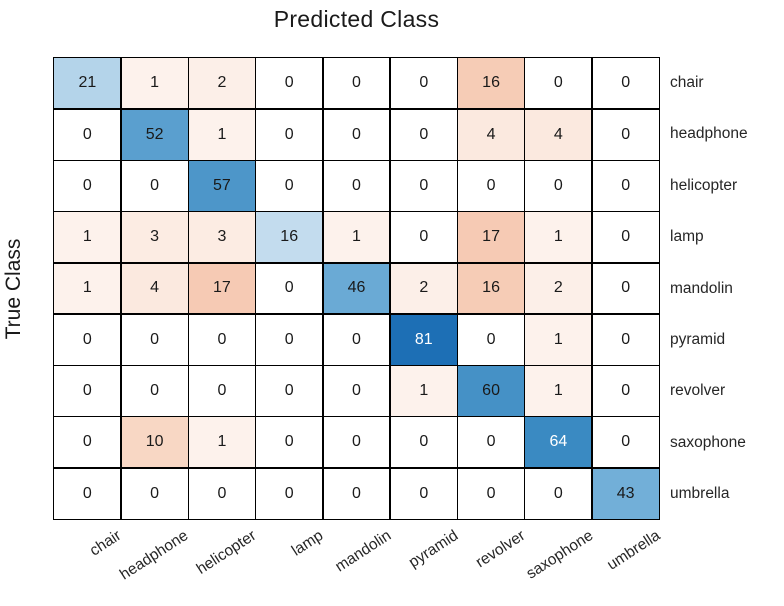 The width and height of the screenshot is (784, 606). Describe the element at coordinates (226, 552) in the screenshot. I see `col-label: helicopter` at that location.